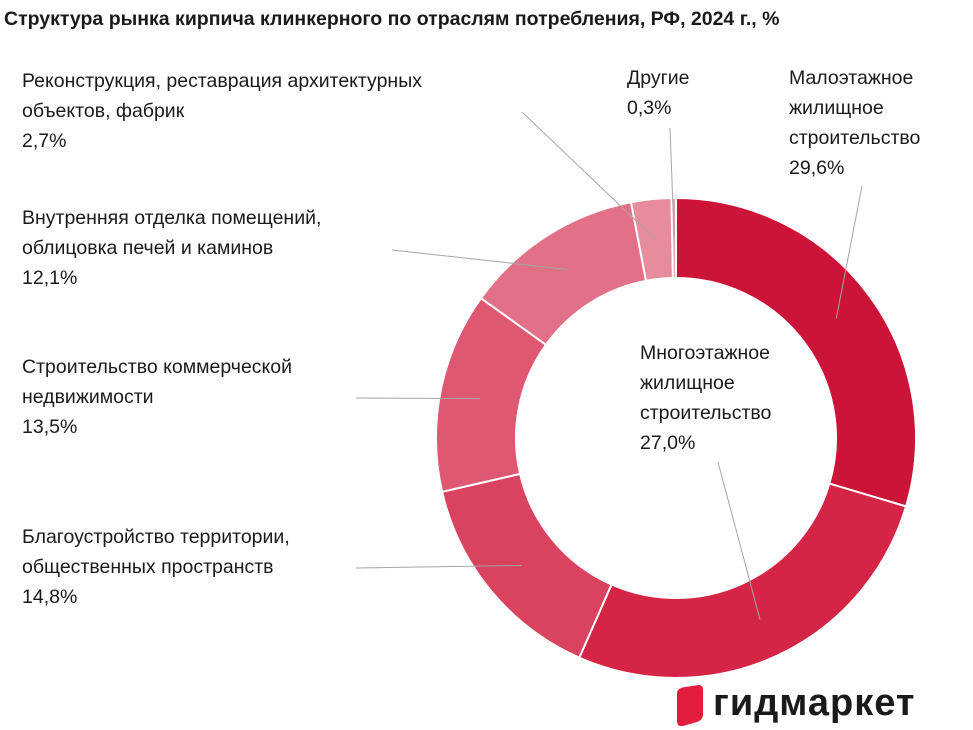  What do you see at coordinates (50, 427) in the screenshot?
I see `slice-value-label: 13,5%` at bounding box center [50, 427].